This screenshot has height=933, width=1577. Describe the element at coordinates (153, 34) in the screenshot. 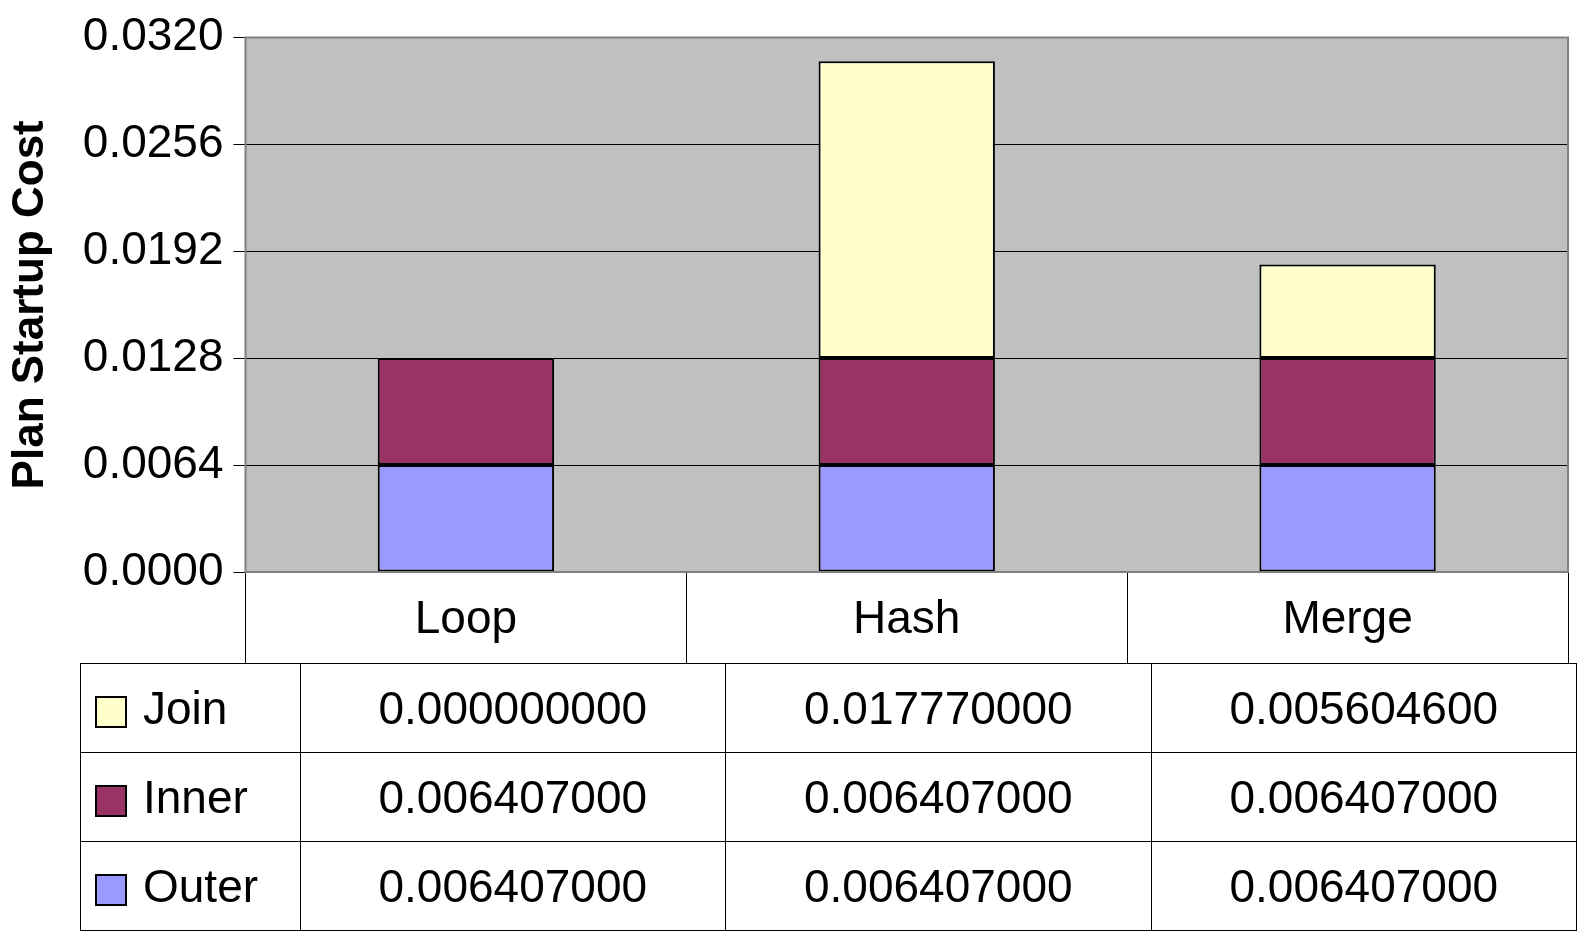

I see `y-tick-label: 0.0320` at that location.